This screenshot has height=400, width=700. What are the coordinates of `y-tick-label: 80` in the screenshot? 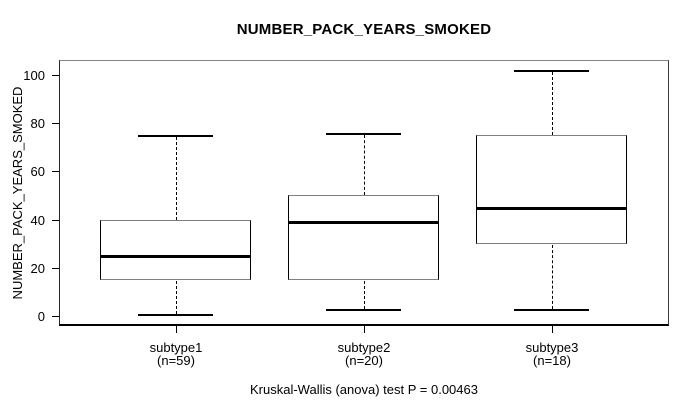 It's located at (37, 123).